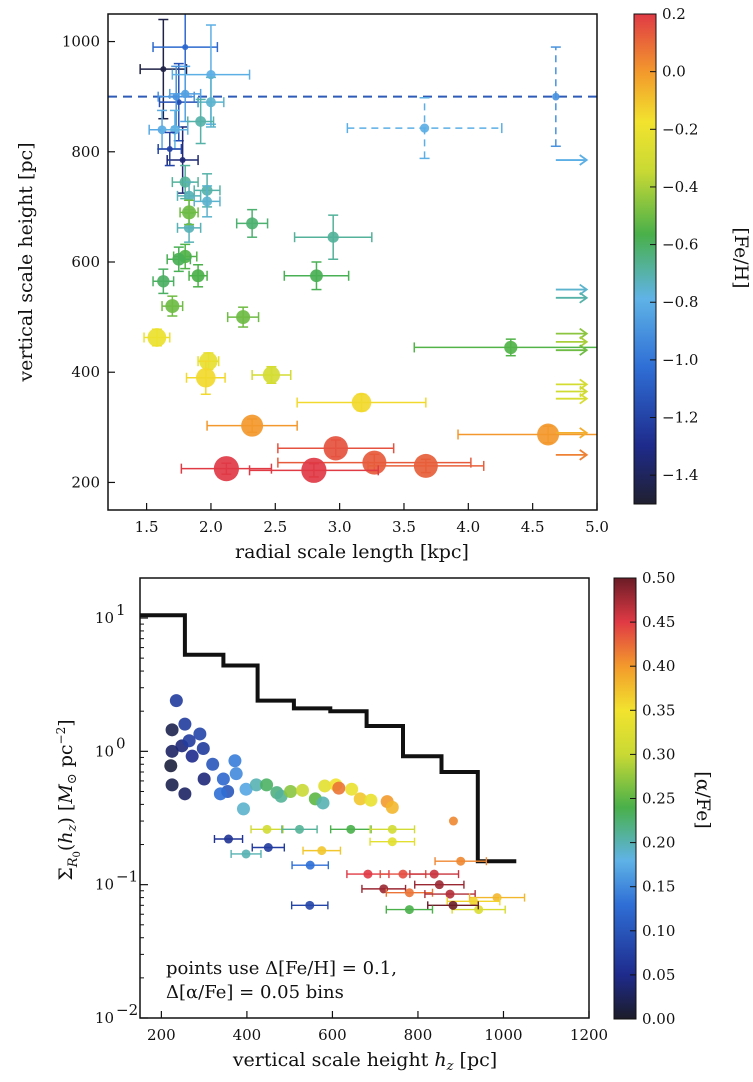 The image size is (753, 1082). What do you see at coordinates (147, 527) in the screenshot?
I see `p1-x-tick-label: 1.5` at bounding box center [147, 527].